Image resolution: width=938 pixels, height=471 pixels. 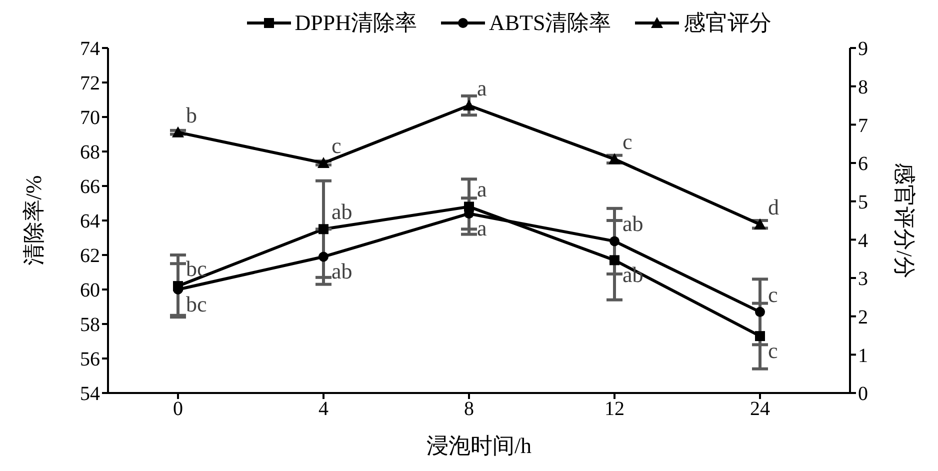 I want to click on y-tick-label: 54, so click(x=90, y=394).